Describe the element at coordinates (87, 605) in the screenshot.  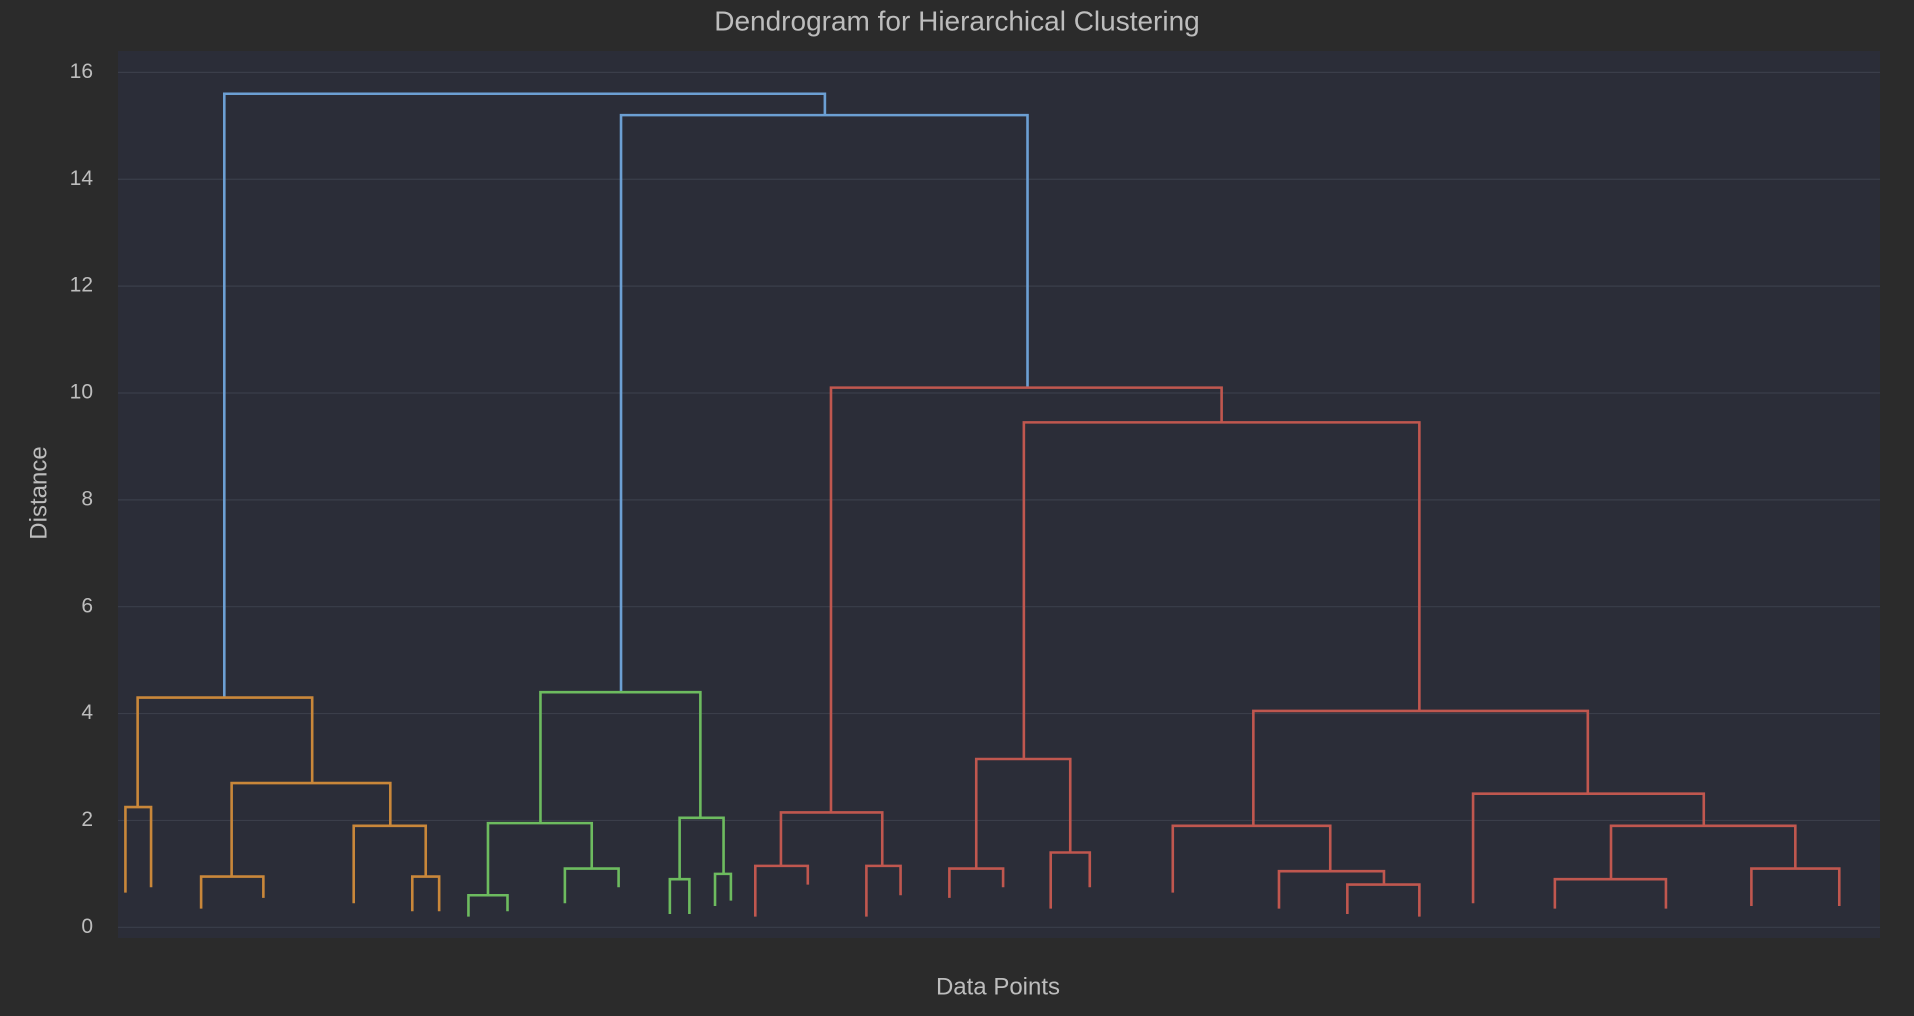
I see `y-tick-label: 6` at that location.